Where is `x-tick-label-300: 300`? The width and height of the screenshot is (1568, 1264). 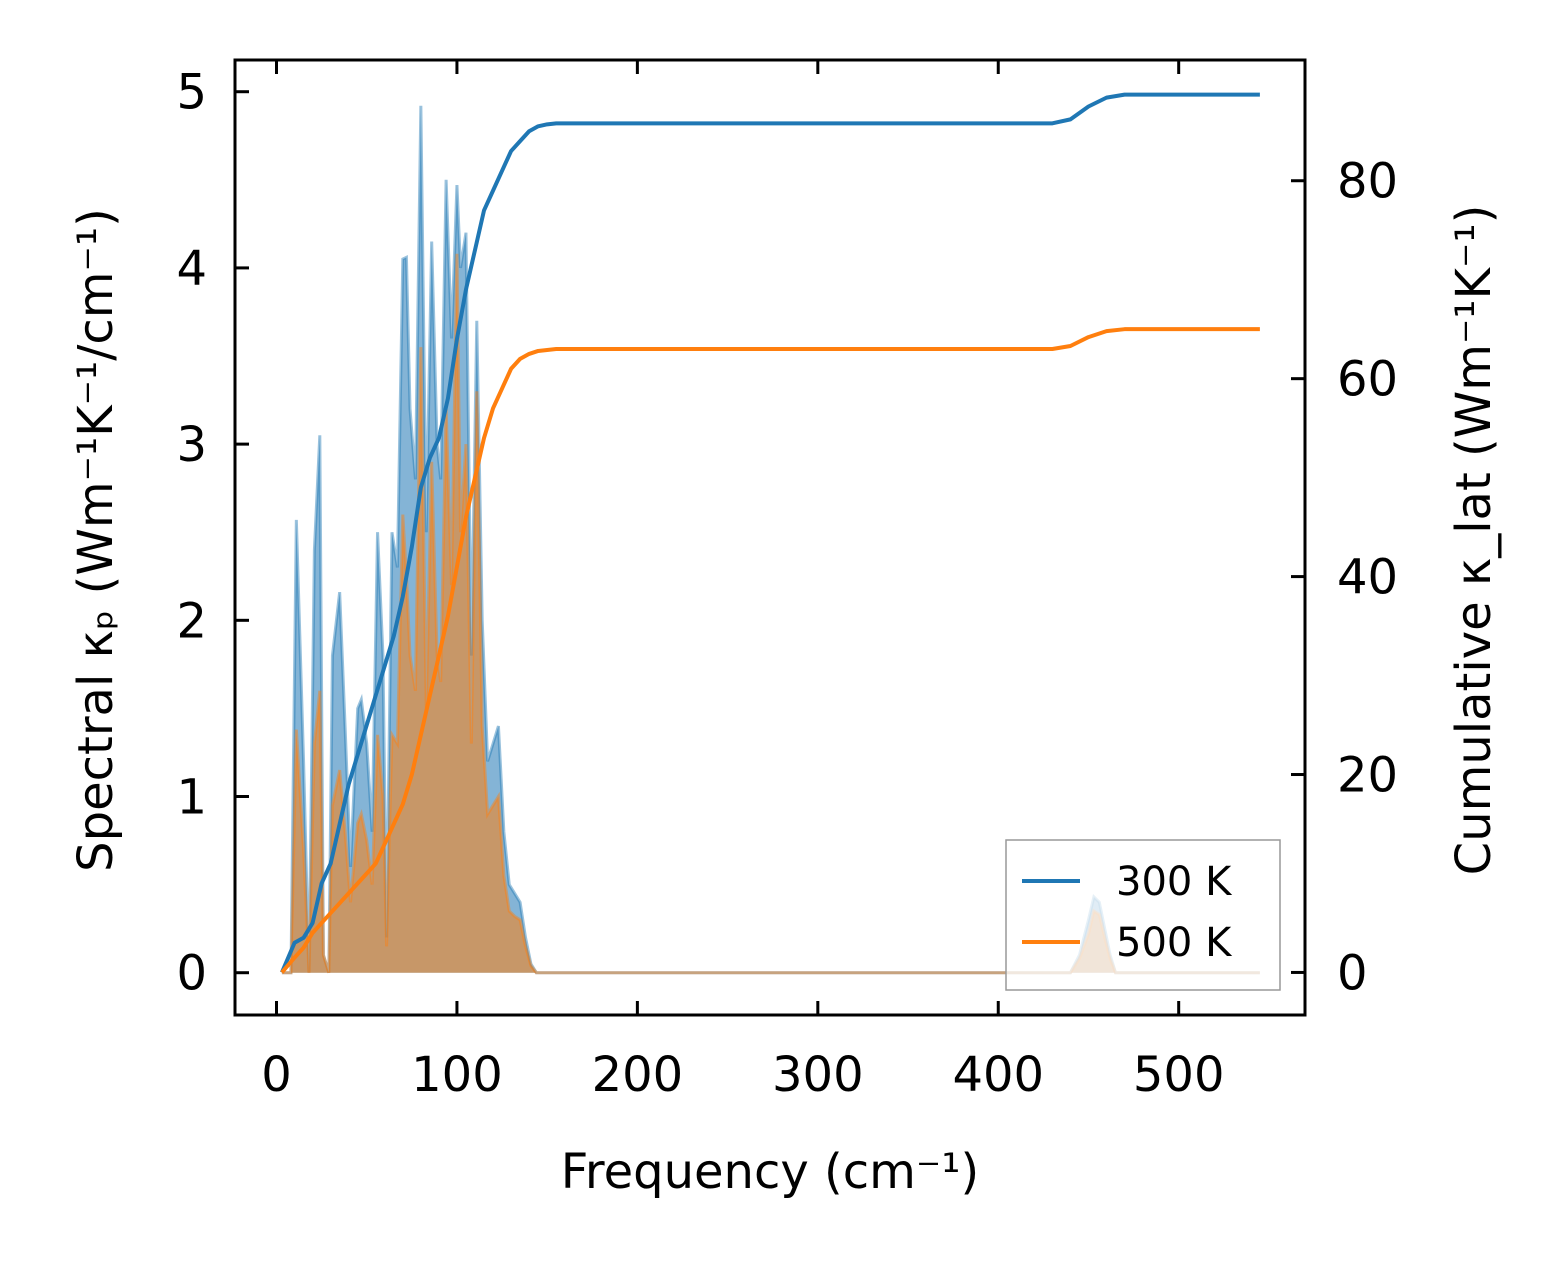 x-tick-label-300: 300 is located at coordinates (818, 1075).